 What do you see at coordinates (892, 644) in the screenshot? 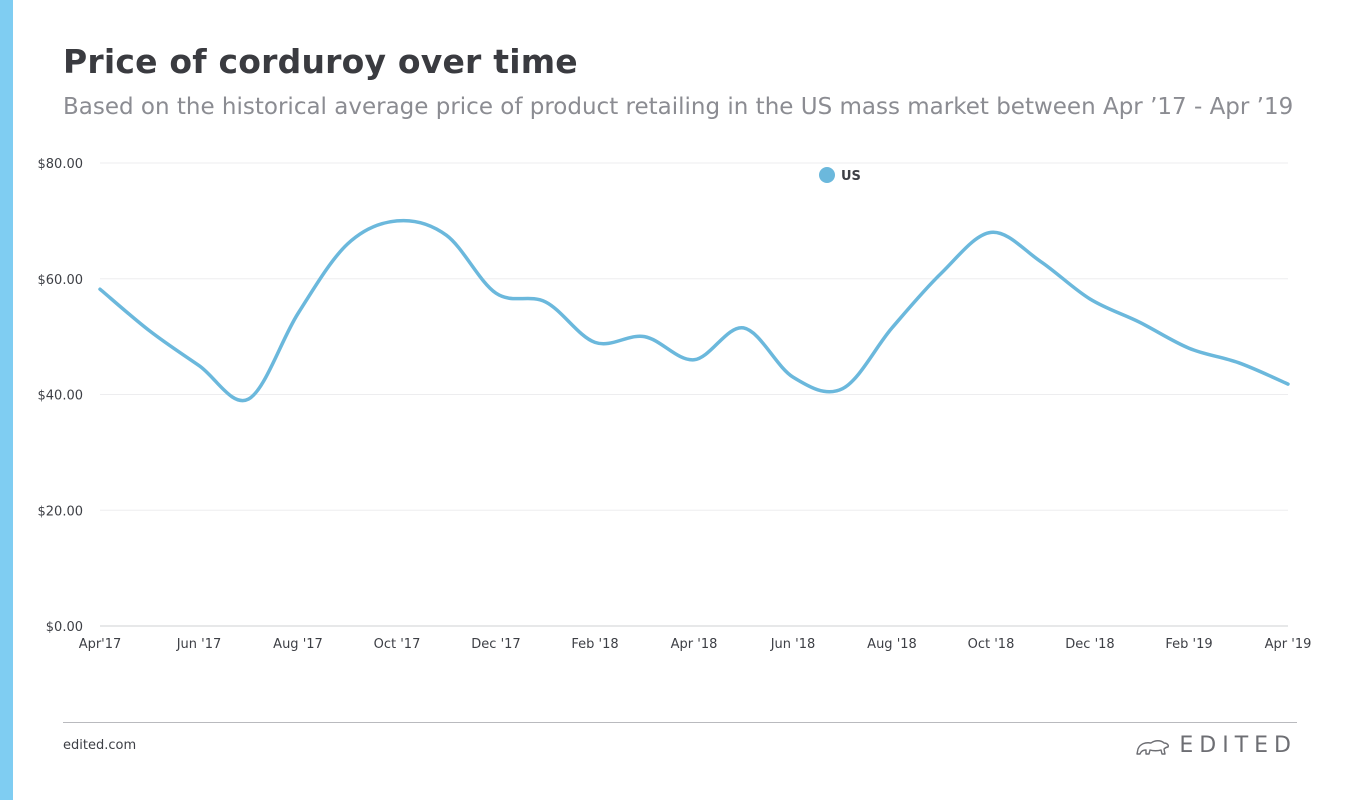
I see `x-tick-label: Aug '18` at bounding box center [892, 644].